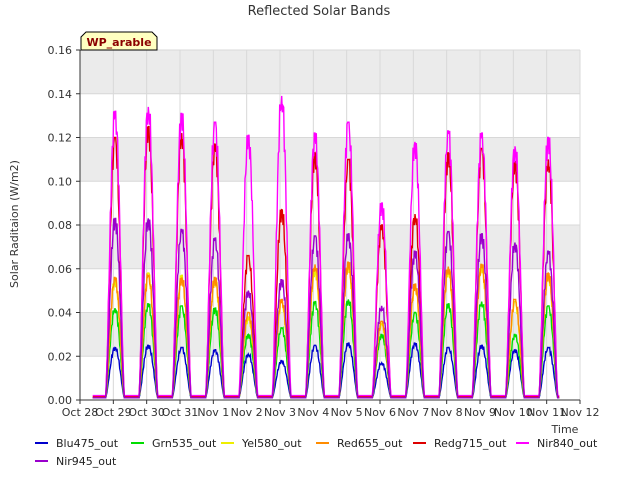 The image size is (640, 480). Describe the element at coordinates (60, 138) in the screenshot. I see `y-tick-label: 0.12` at that location.